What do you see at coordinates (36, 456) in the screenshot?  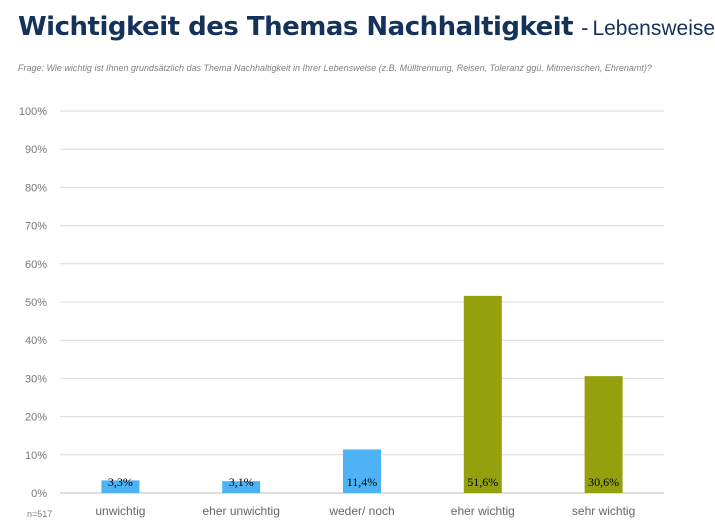 I see `y-tick-label: 10%` at bounding box center [36, 456].